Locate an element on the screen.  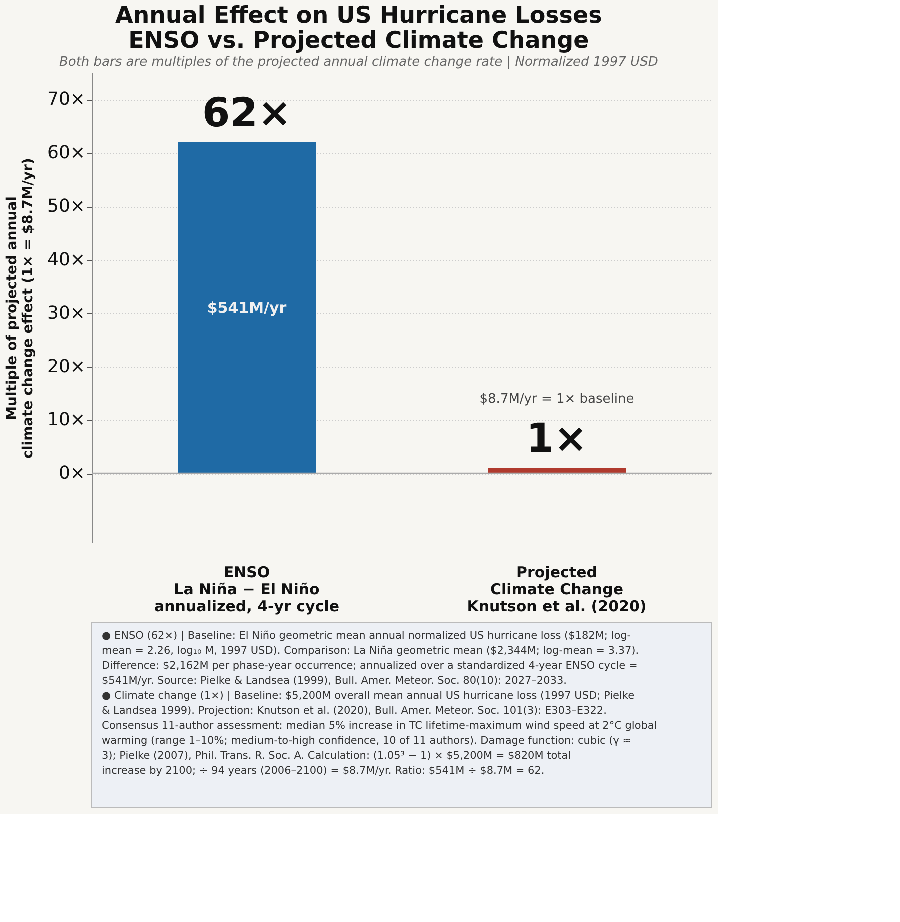
chart-title: Annual Effect on US Hurricane Losses ENSO vs. Projected Climate Change is located at coordinates (358, 28).